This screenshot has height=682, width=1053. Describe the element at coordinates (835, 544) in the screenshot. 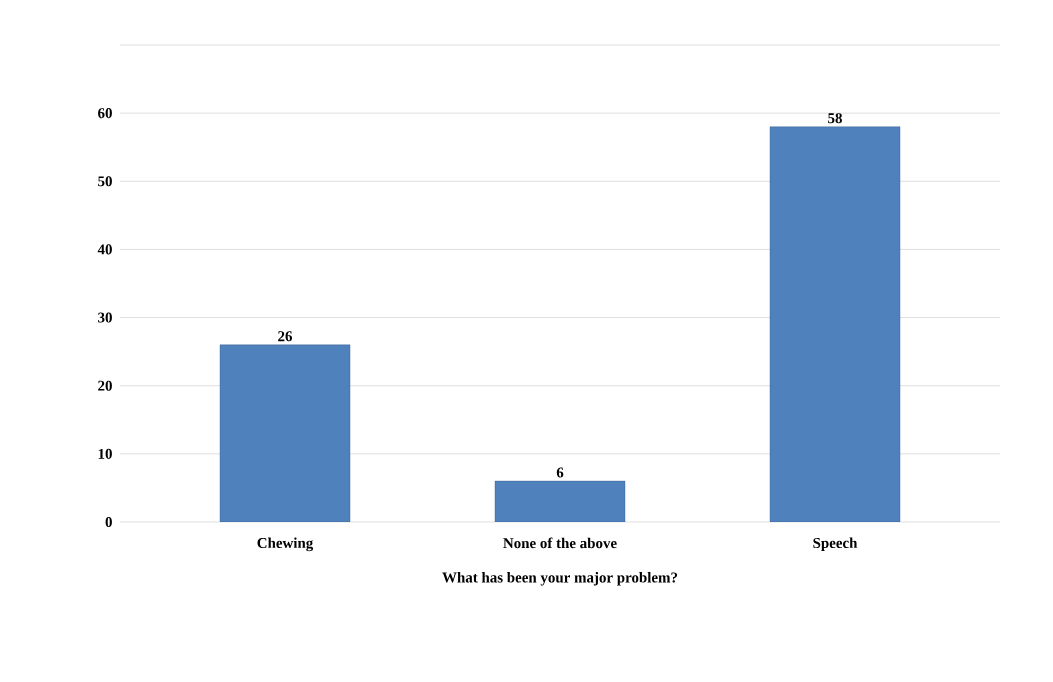

I see `x-tick-label: Speech` at that location.